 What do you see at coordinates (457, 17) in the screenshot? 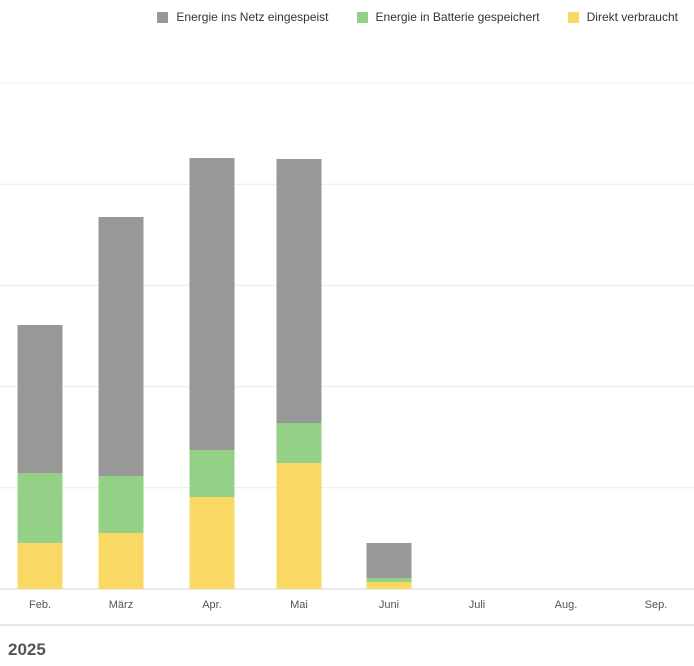
I see `legend-label-battery: Energie in Batterie gespeichert` at bounding box center [457, 17].